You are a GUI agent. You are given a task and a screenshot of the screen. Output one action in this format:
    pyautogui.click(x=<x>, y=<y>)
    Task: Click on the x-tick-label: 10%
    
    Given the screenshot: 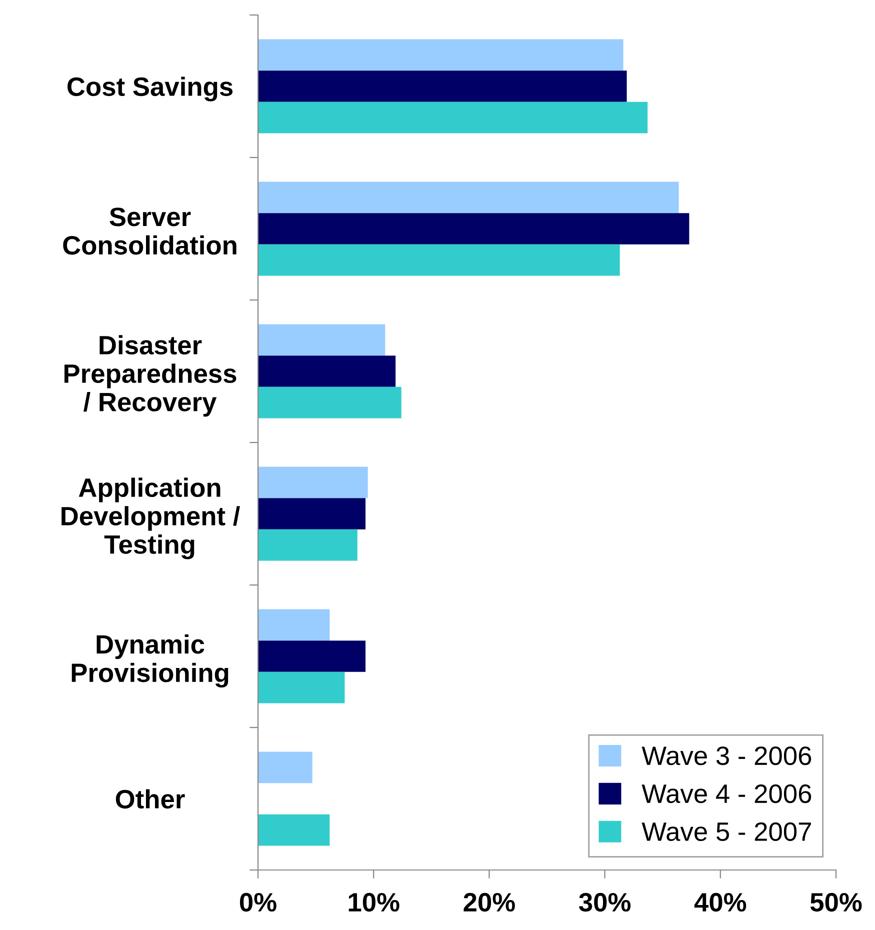 What is the action you would take?
    pyautogui.click(x=374, y=902)
    